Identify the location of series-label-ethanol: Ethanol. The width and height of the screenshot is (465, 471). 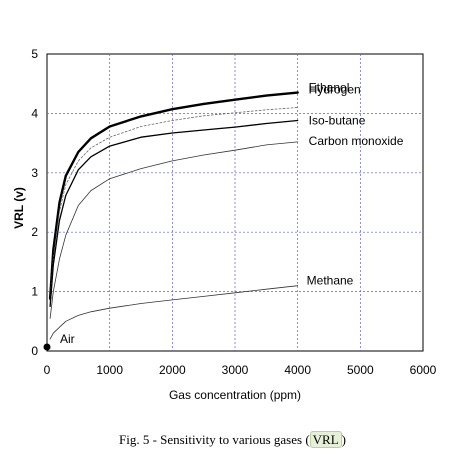
(329, 88).